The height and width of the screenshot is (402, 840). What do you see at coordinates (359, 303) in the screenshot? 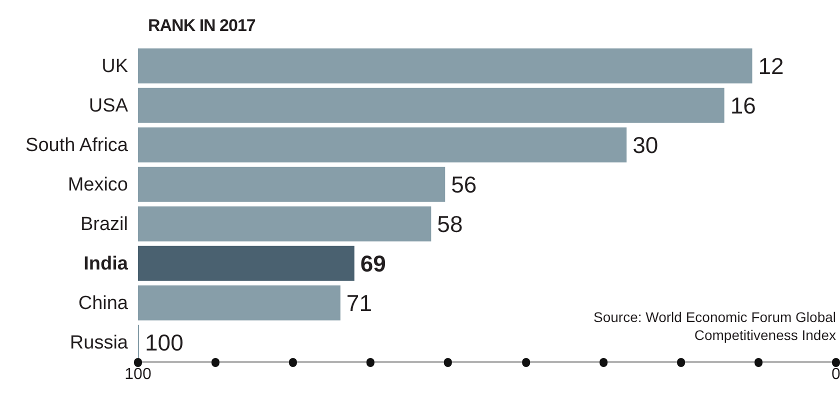
I see `data-label: 71` at bounding box center [359, 303].